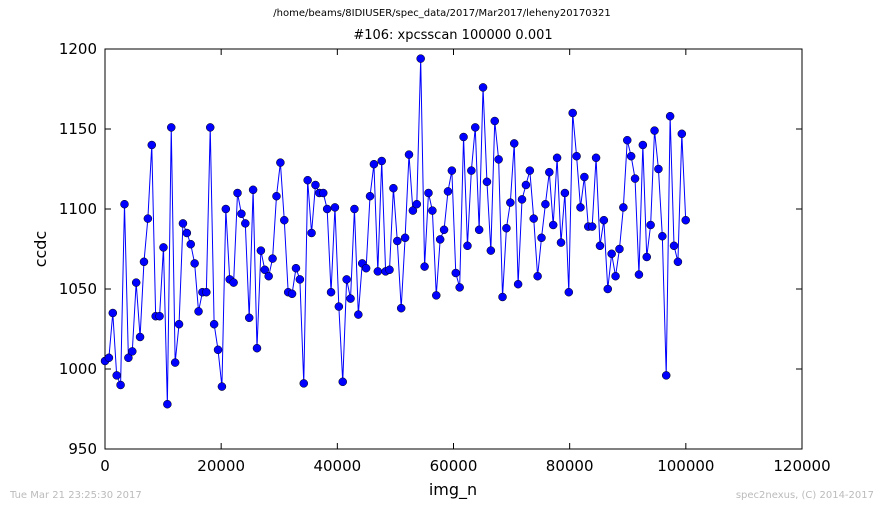 This screenshot has width=884, height=513. Describe the element at coordinates (801, 466) in the screenshot. I see `x-tick-label: 120000` at that location.